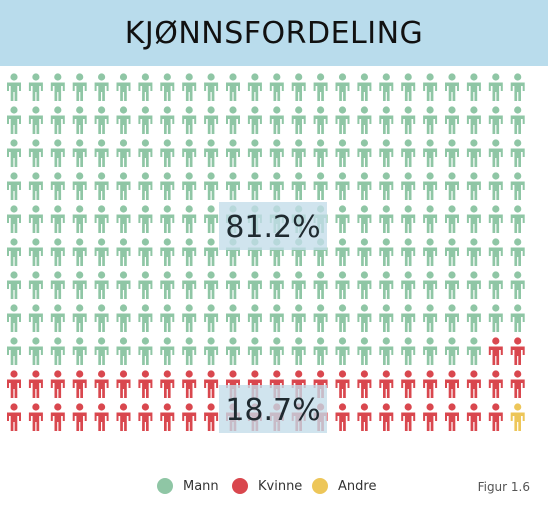  Describe the element at coordinates (240, 486) in the screenshot. I see `legend-swatch-kvinne` at that location.